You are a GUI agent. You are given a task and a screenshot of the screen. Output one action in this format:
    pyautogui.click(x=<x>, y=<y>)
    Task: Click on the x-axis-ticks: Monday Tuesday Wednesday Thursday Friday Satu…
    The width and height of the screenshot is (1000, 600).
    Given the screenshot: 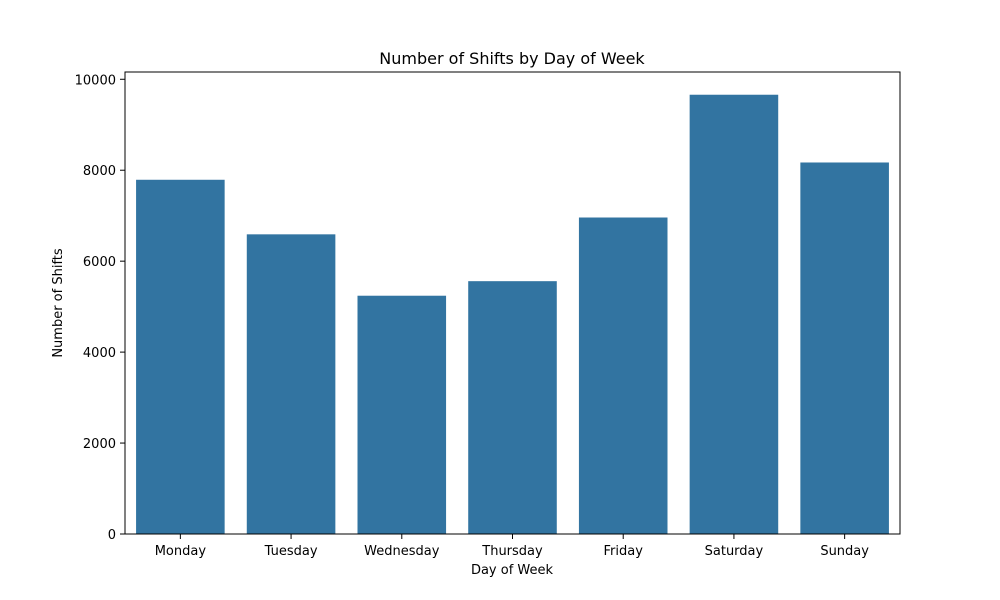 What is the action you would take?
    pyautogui.click(x=512, y=546)
    